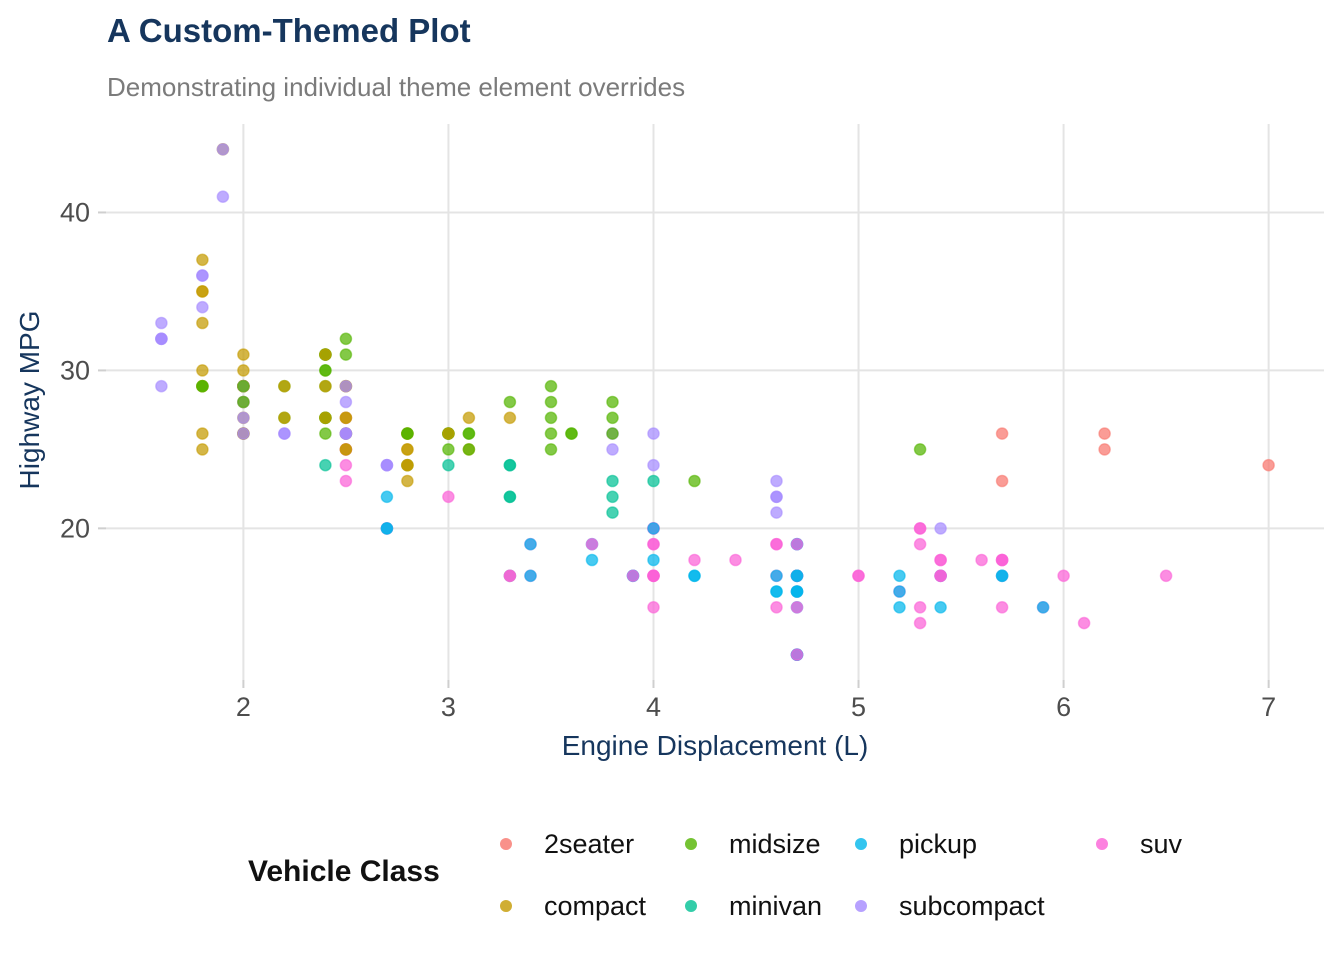 The height and width of the screenshot is (960, 1344). I want to click on y-tick-label: 20, so click(75, 528).